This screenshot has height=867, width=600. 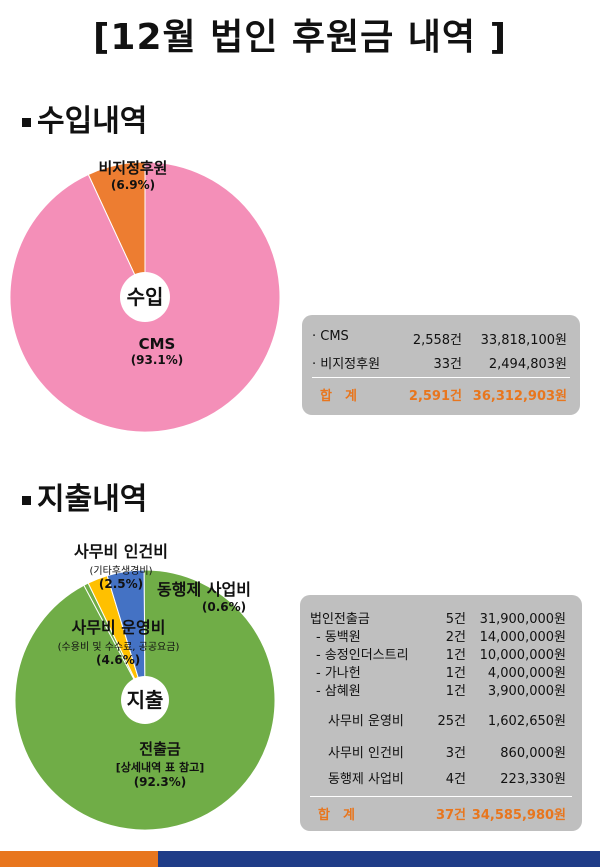 I want to click on expense-center-label: 지출, so click(x=145, y=700).